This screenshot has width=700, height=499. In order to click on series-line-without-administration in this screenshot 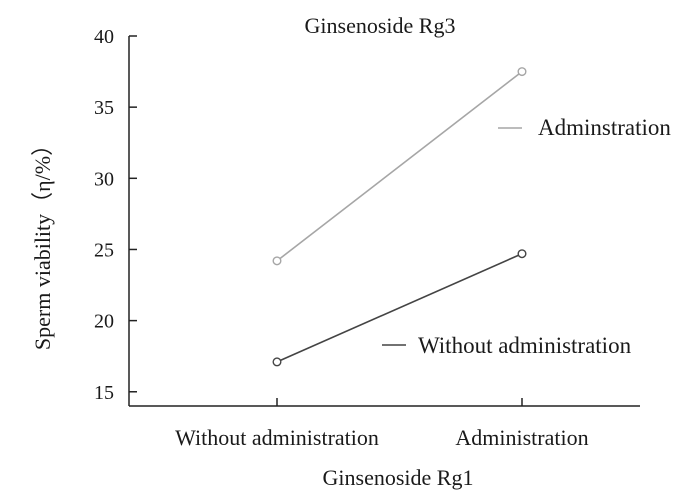, I will do `click(399, 307)`.